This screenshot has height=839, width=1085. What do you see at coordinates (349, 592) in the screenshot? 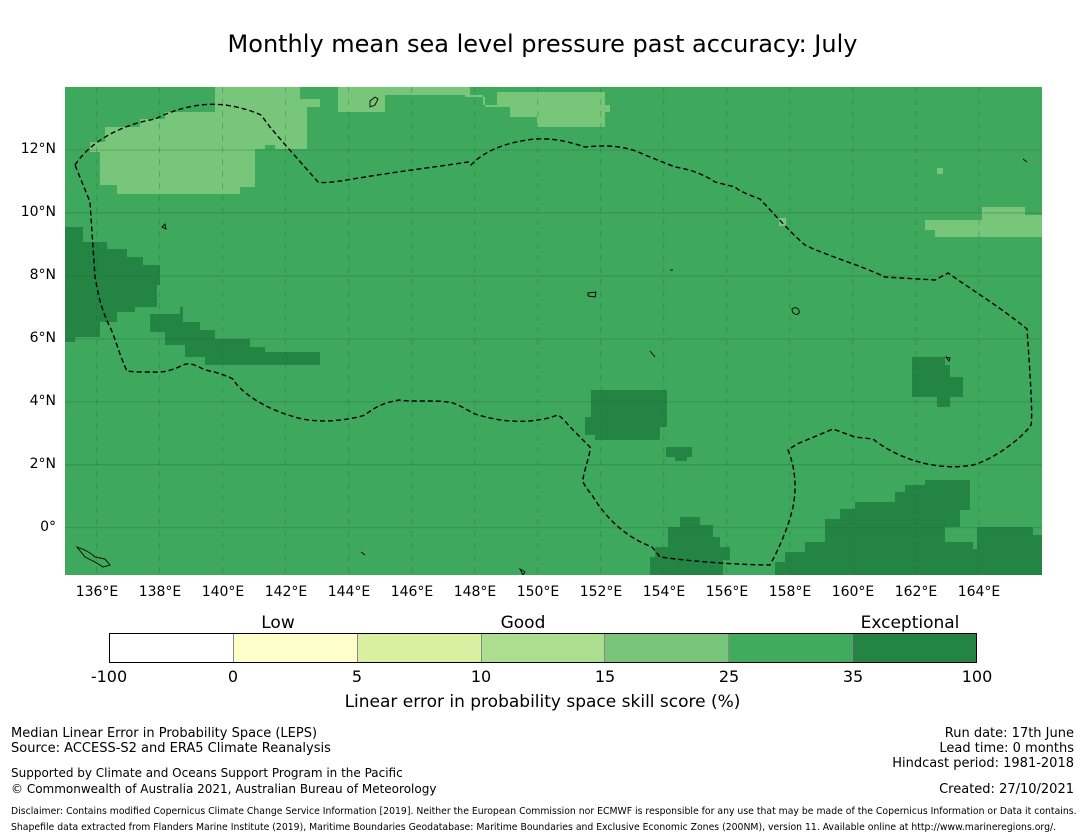
I see `lon-label-144e: 144°E` at bounding box center [349, 592].